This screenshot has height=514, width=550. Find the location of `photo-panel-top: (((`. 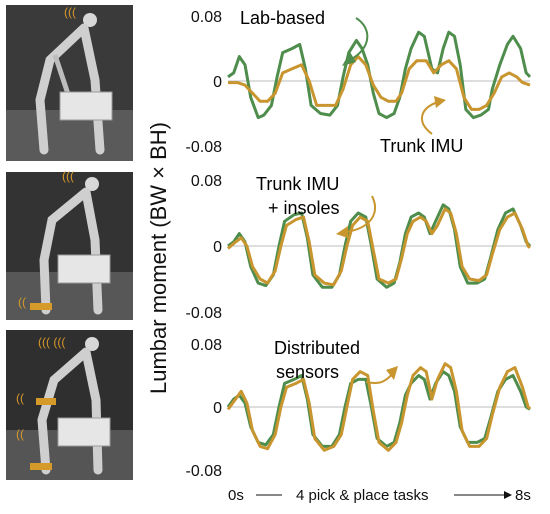

photo-panel-top: ((( is located at coordinates (69, 83).